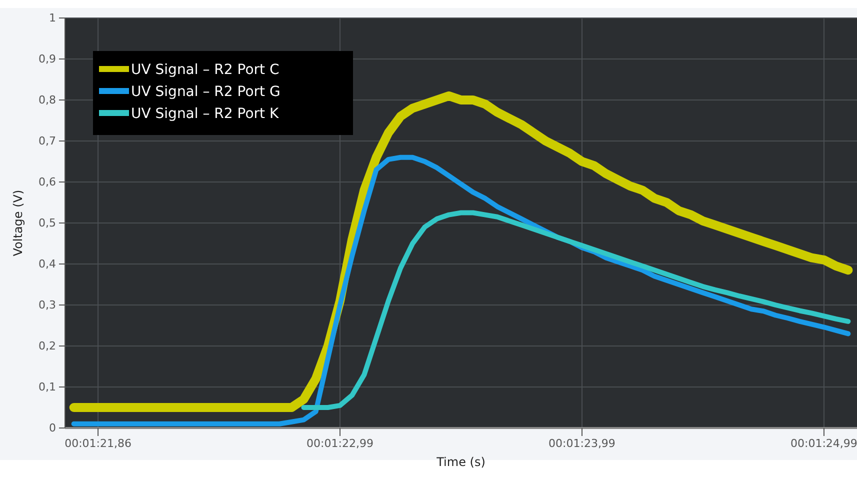 The width and height of the screenshot is (857, 478). I want to click on y-axis-title: Voltage (V), so click(18, 223).